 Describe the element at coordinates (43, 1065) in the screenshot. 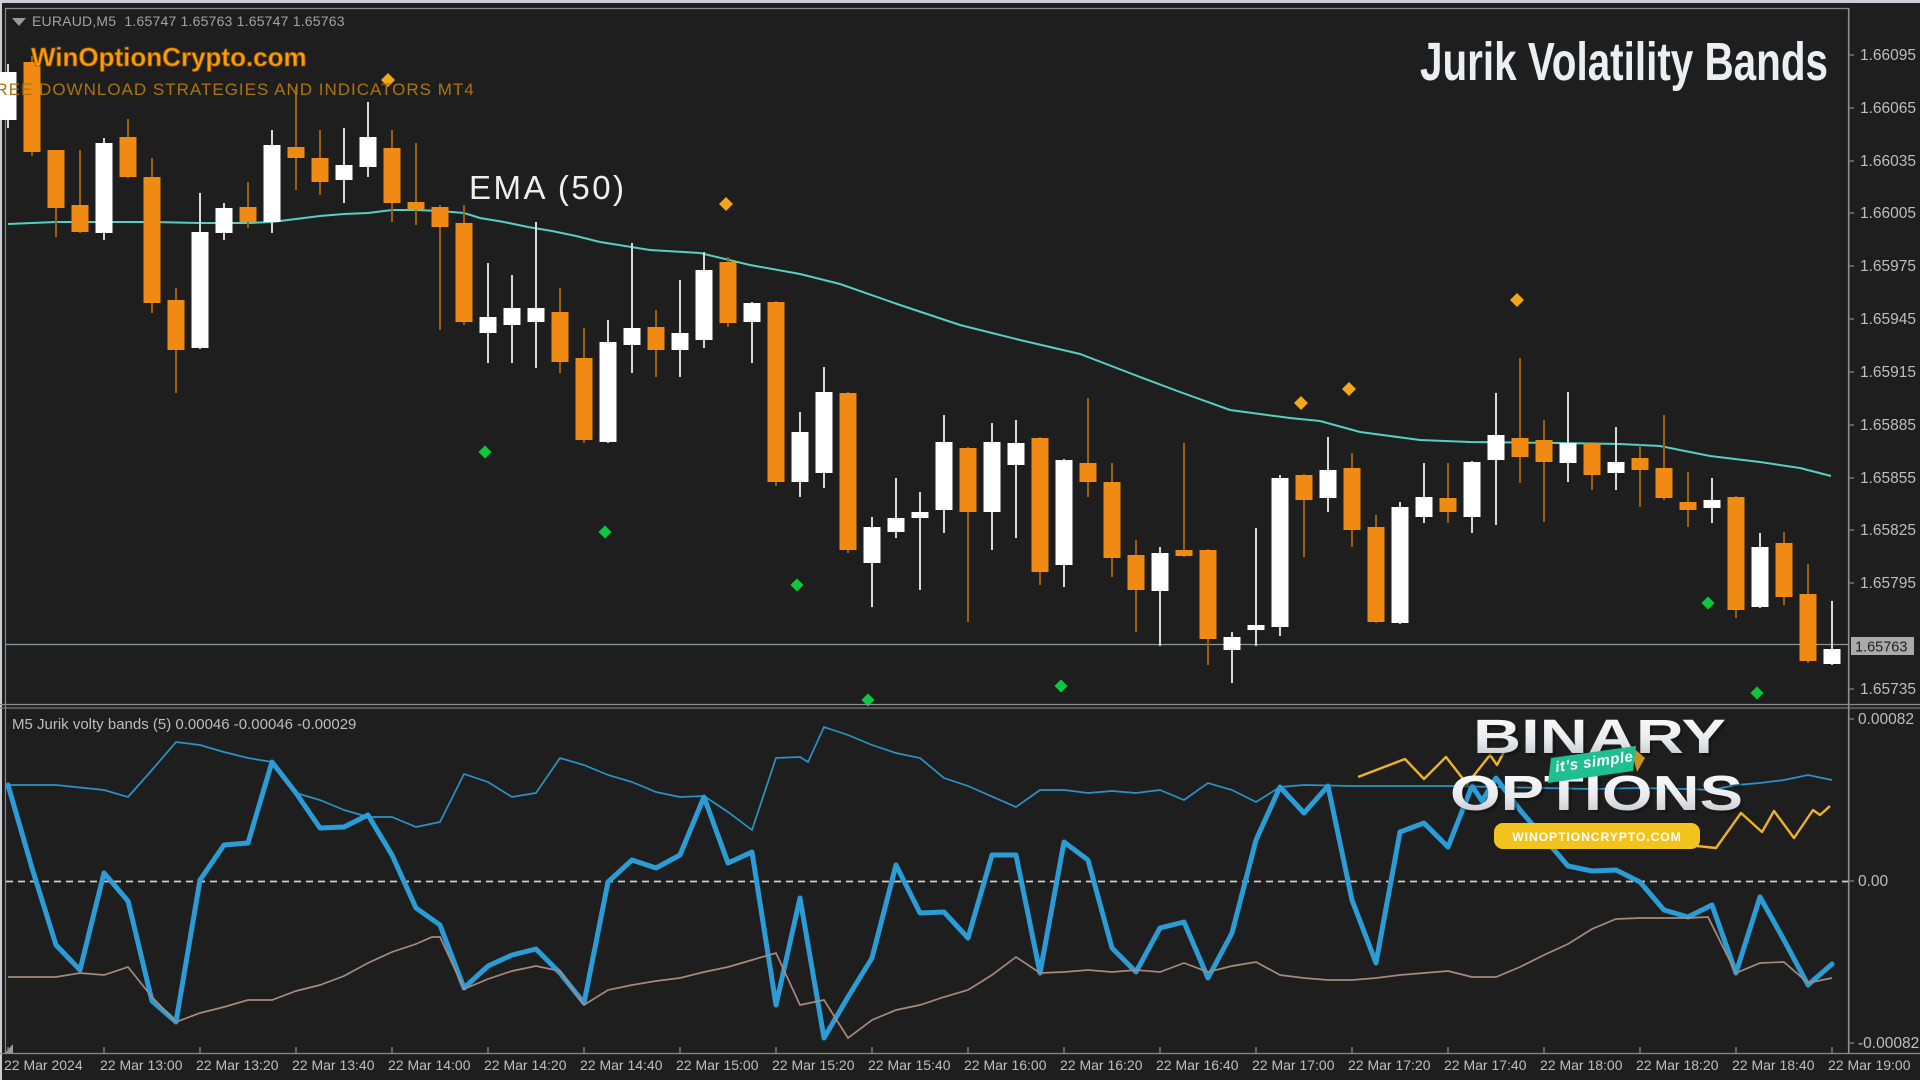

I see `svg-text: 22 Mar 2024` at that location.